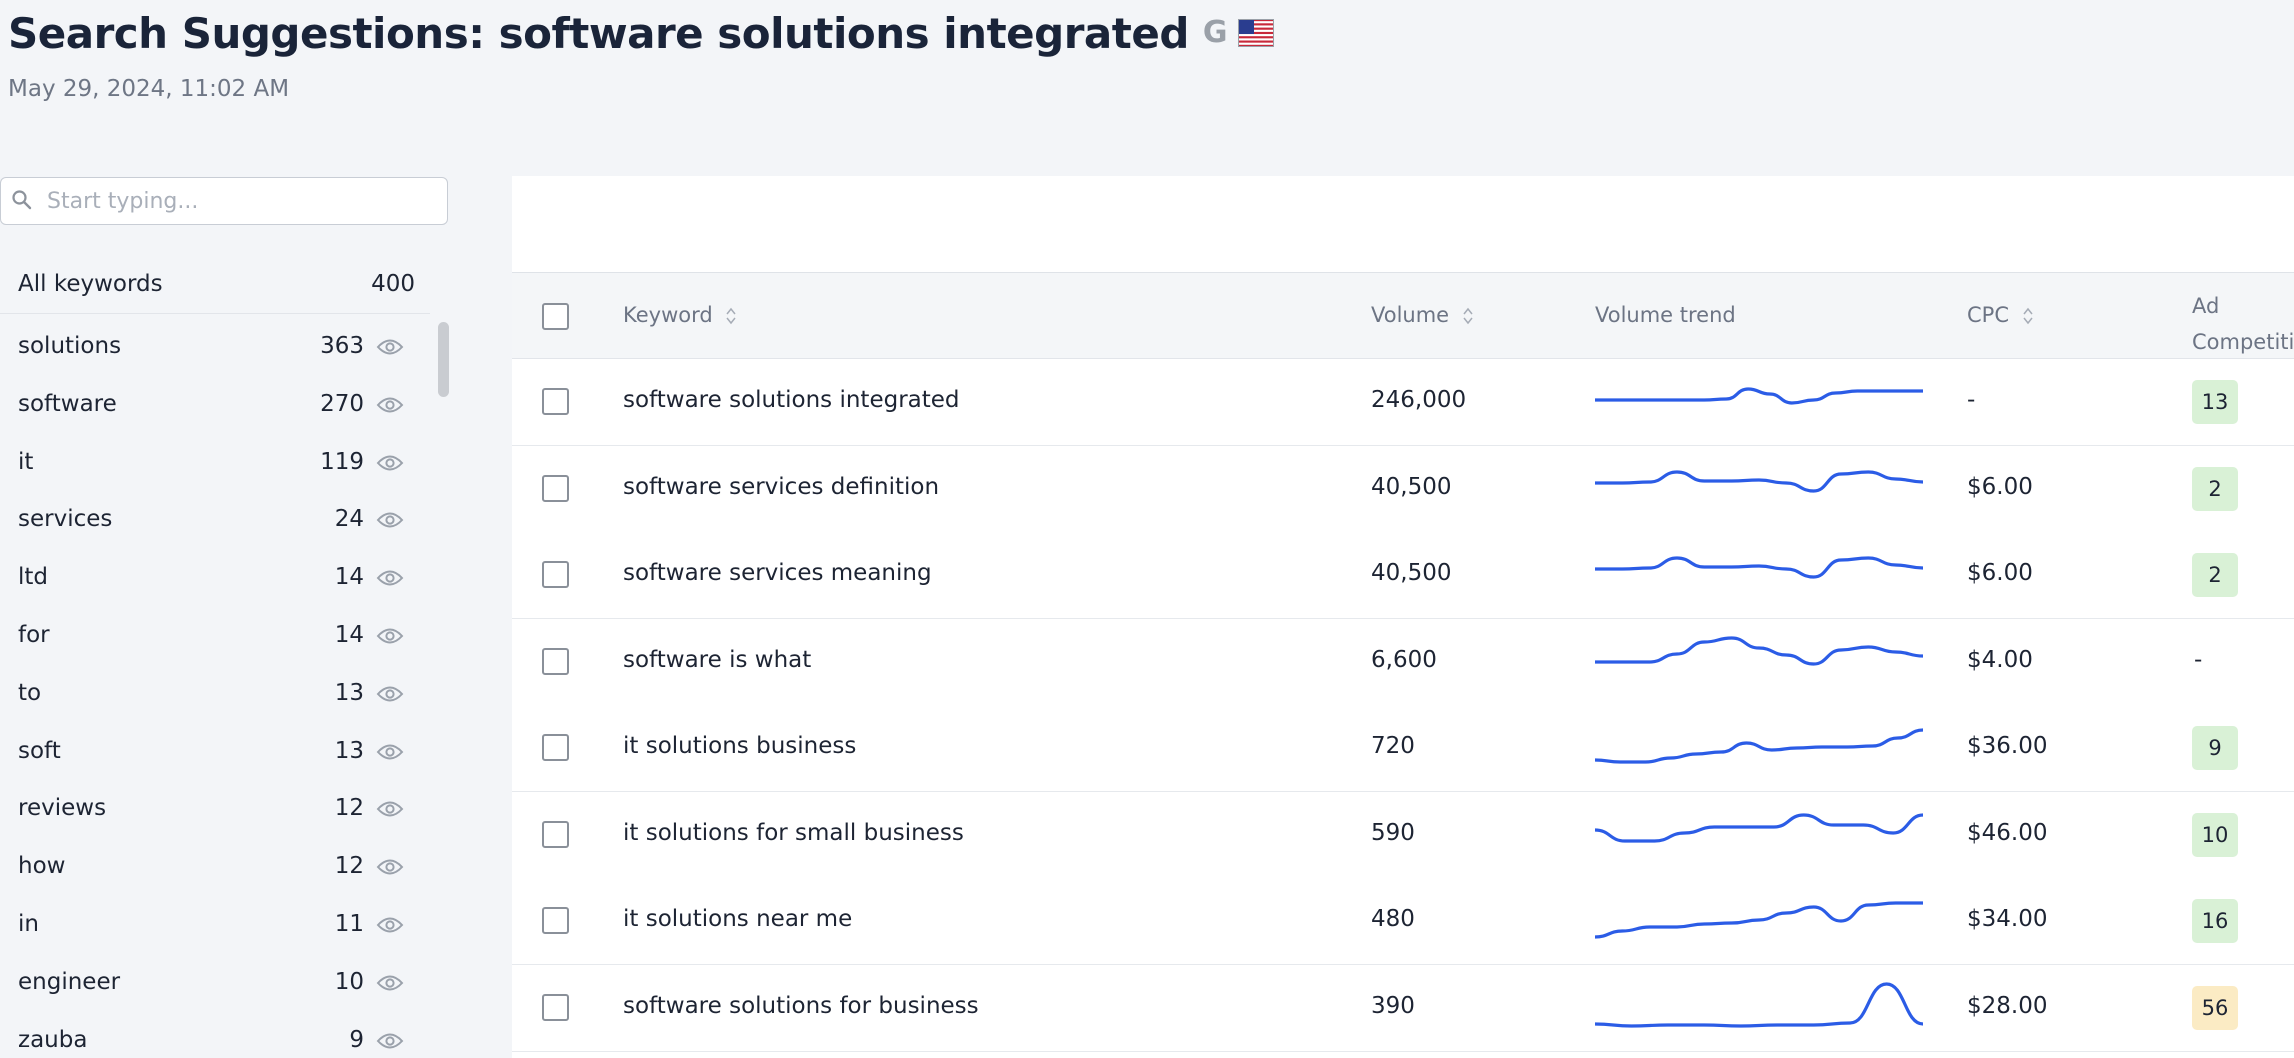 The image size is (2294, 1058). I want to click on keyword-group-label: ltd, so click(33, 577).